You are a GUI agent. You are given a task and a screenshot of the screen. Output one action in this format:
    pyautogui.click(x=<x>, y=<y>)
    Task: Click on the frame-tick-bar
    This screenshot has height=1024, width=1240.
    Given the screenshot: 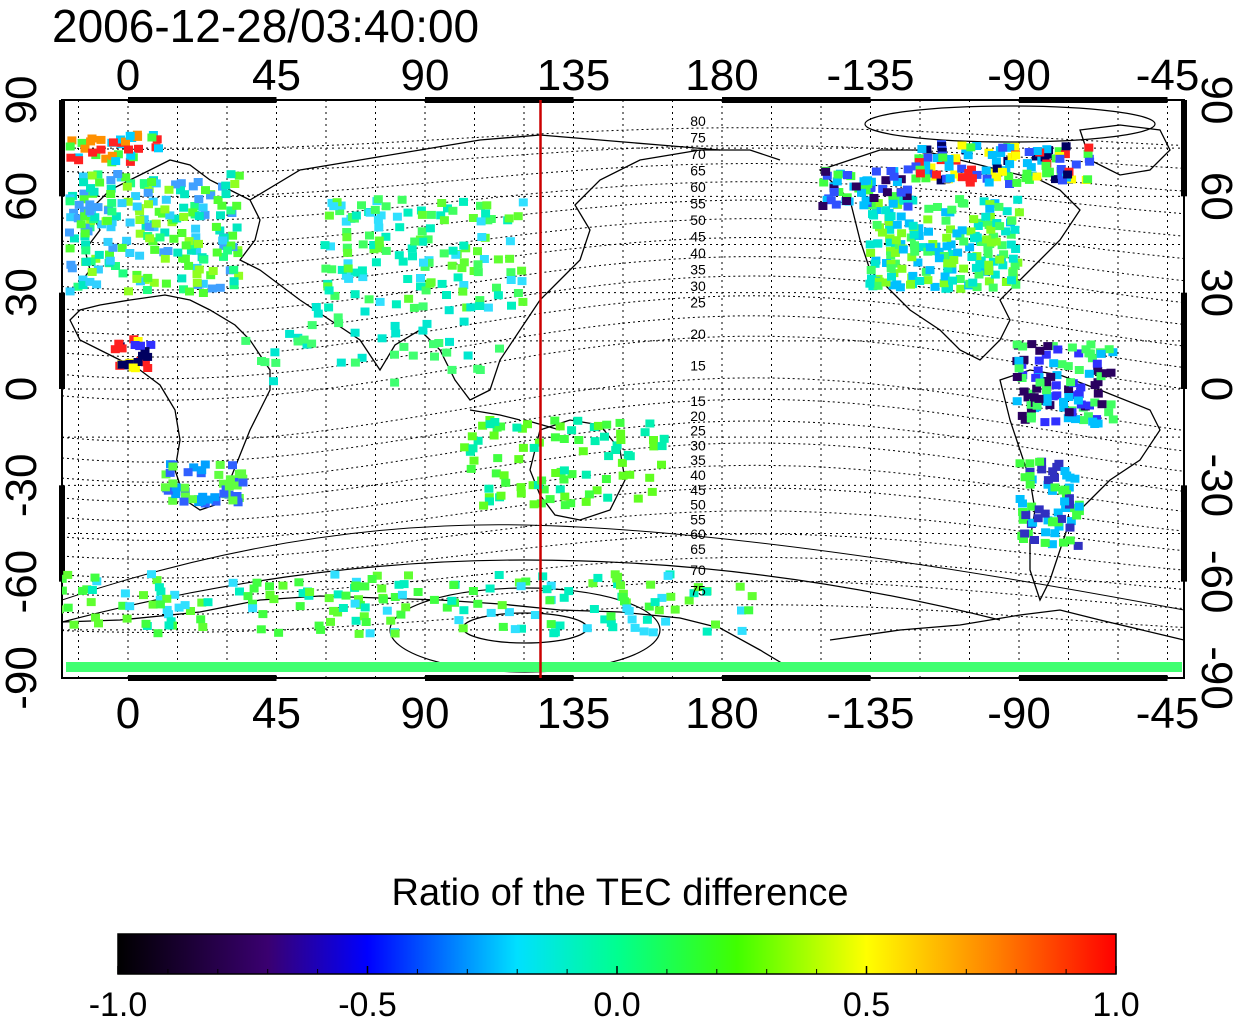 What is the action you would take?
    pyautogui.click(x=1184, y=148)
    